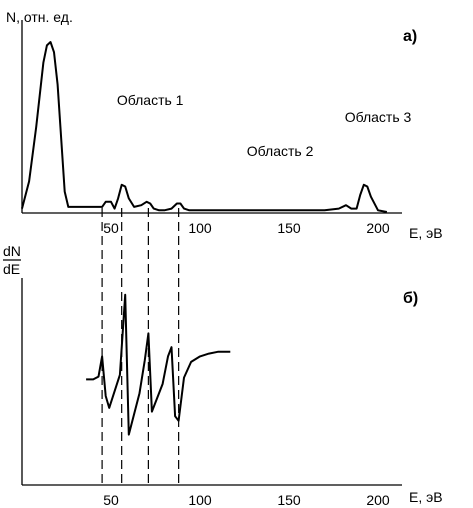 The height and width of the screenshot is (508, 473). Describe the element at coordinates (410, 298) in the screenshot. I see `panel-b-label: б)` at that location.